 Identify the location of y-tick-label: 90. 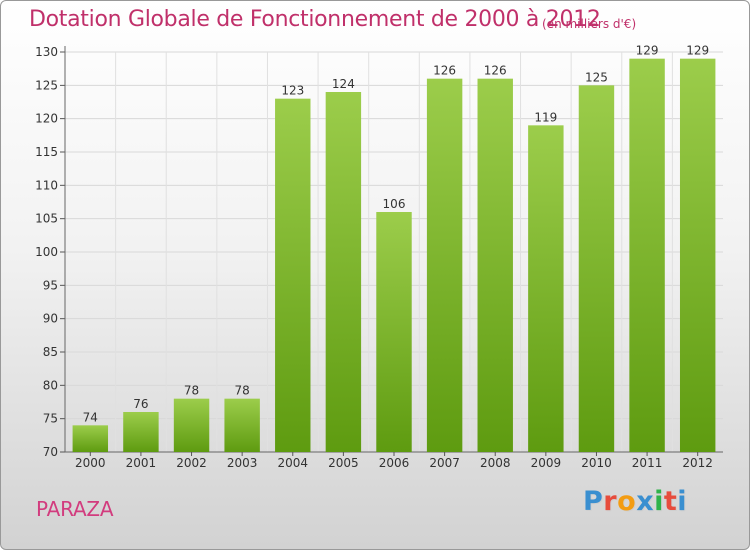
(50, 319).